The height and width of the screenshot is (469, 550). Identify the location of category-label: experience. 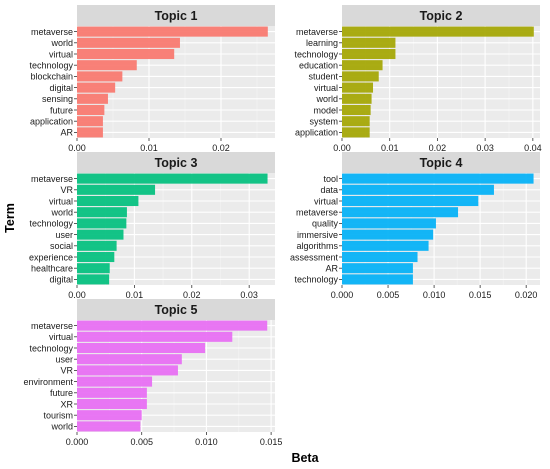
(51, 257).